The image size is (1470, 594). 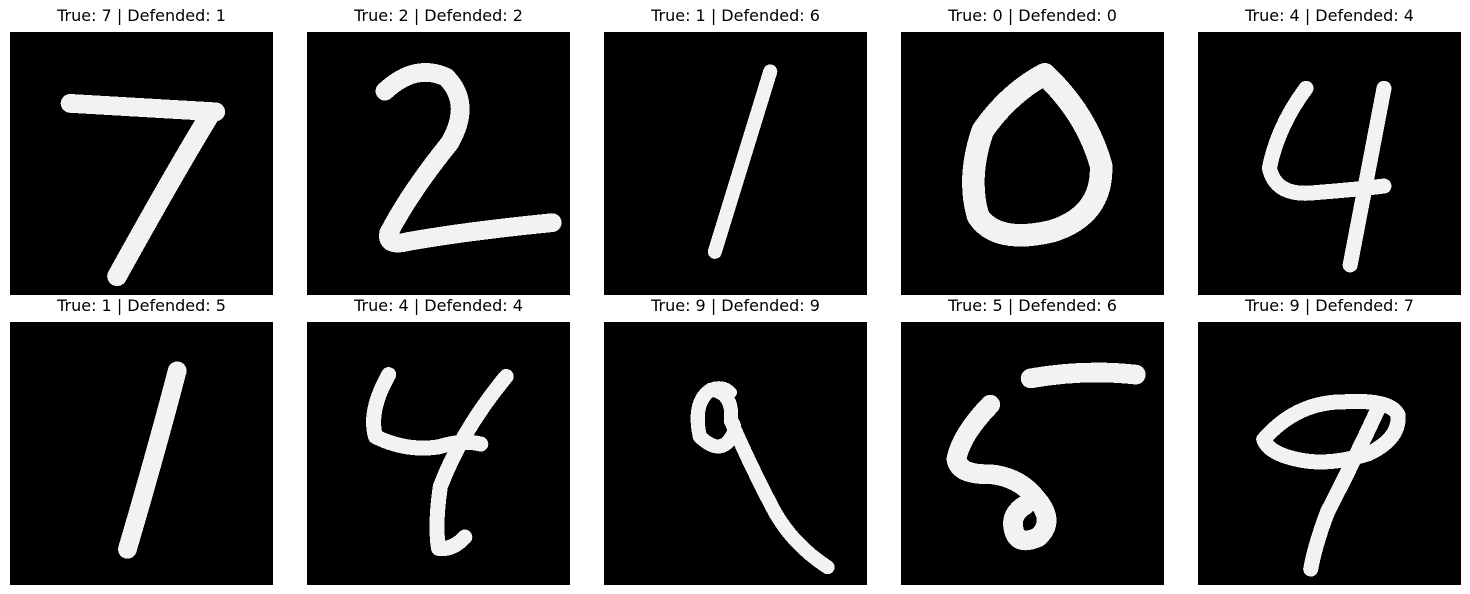 I want to click on panel-title: True: 1 | Defended: 5, so click(x=141, y=305).